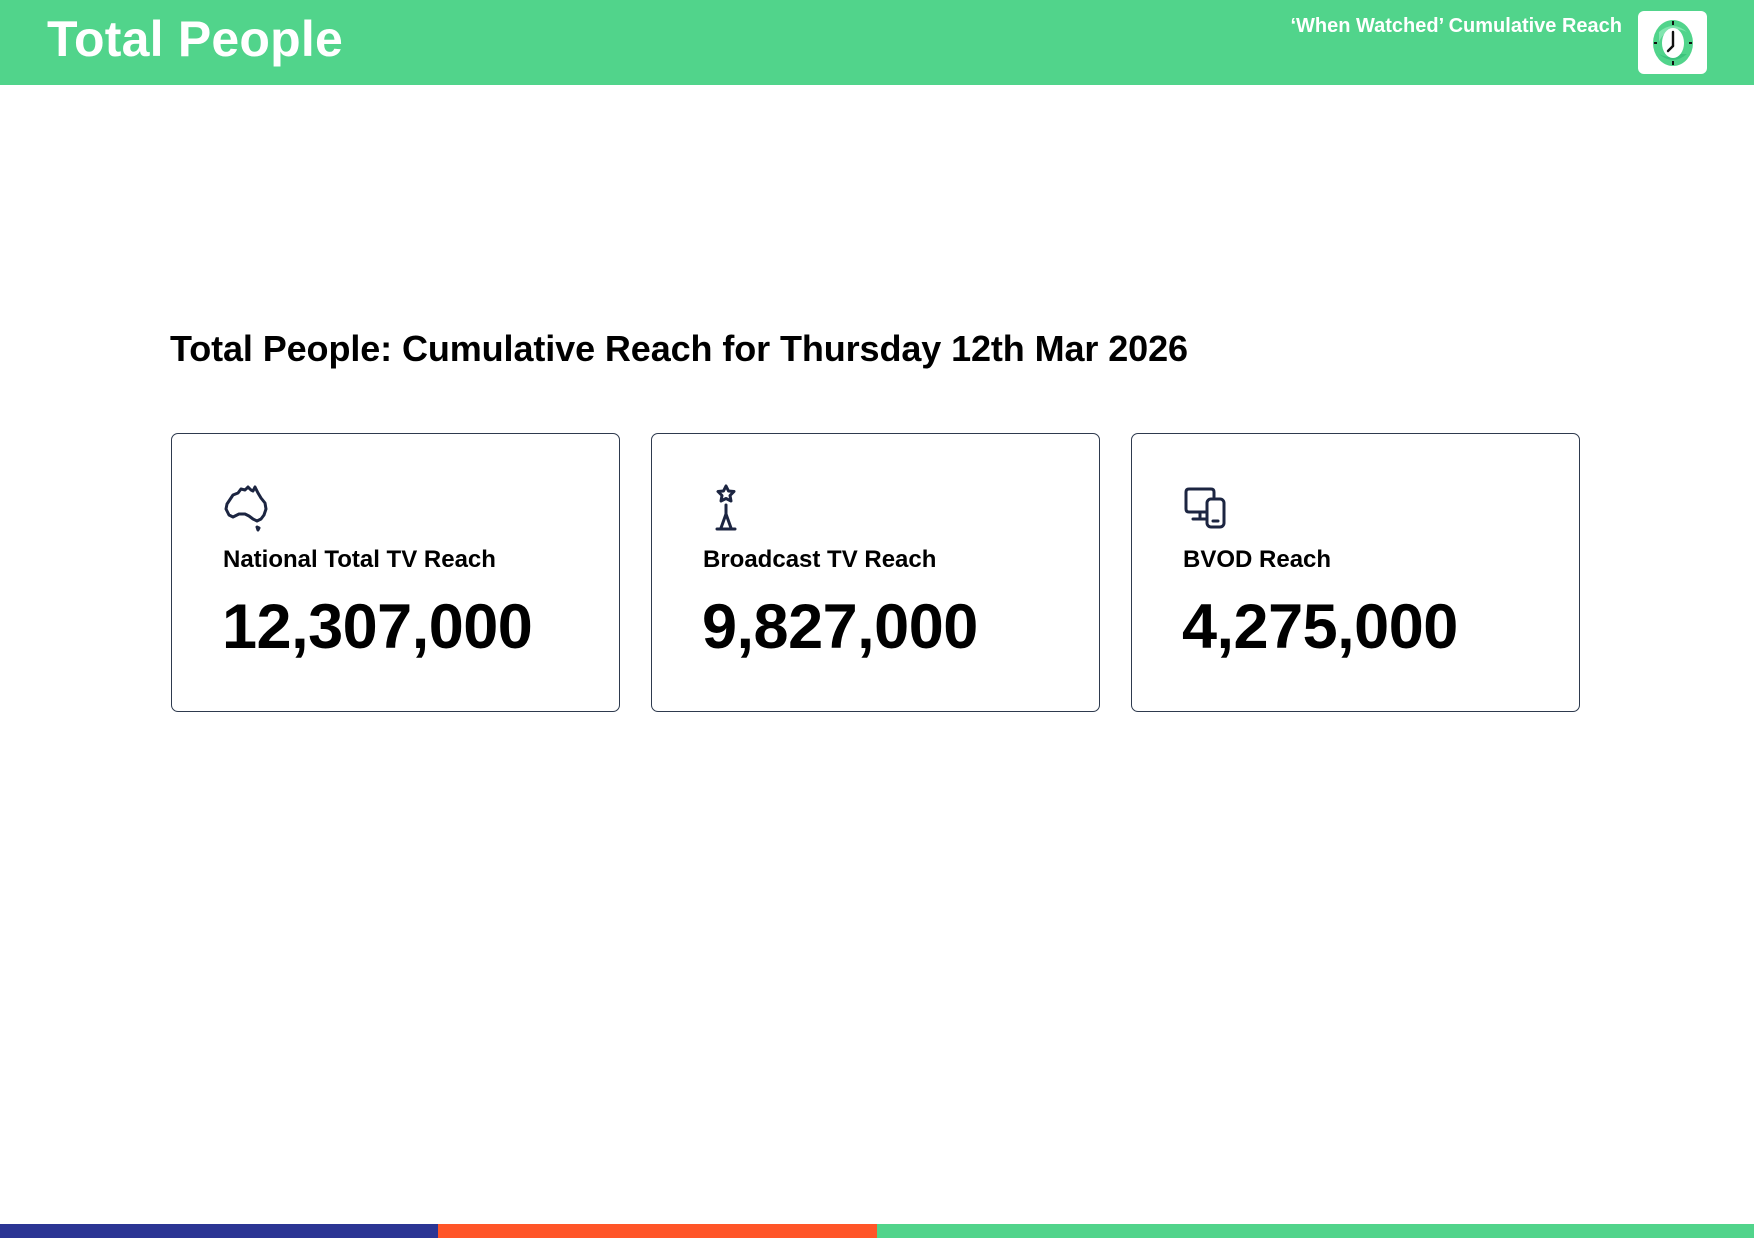 This screenshot has width=1754, height=1241. I want to click on metric-label: BVOD Reach, so click(1257, 559).